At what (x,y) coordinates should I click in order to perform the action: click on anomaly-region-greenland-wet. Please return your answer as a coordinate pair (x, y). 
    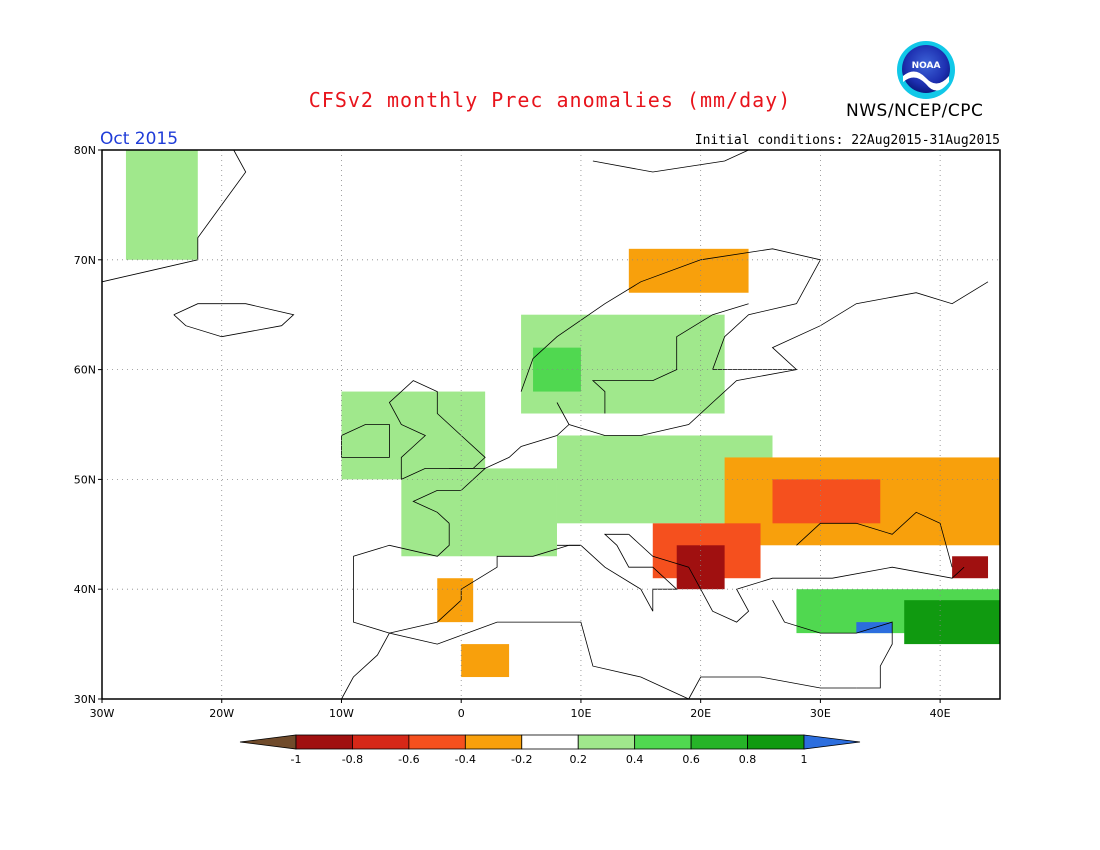
    Looking at the image, I should click on (161, 205).